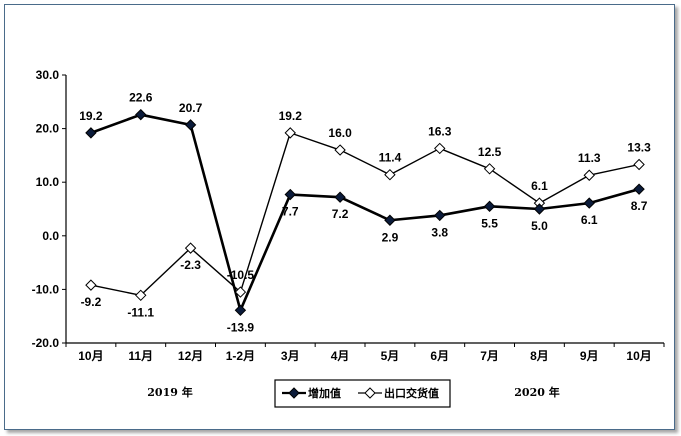  Describe the element at coordinates (439, 356) in the screenshot. I see `x-tick-label: 6月` at that location.